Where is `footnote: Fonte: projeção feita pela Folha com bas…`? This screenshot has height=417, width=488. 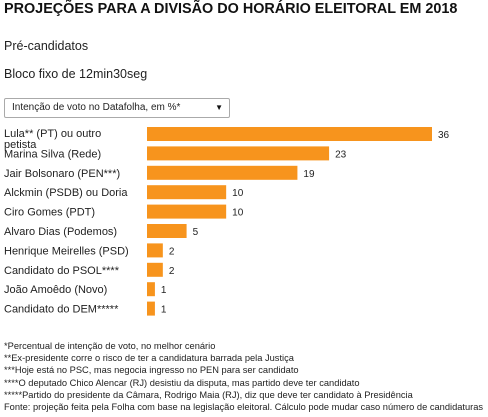
footnote: Fonte: projeção feita pela Folha com bas… is located at coordinates (244, 407).